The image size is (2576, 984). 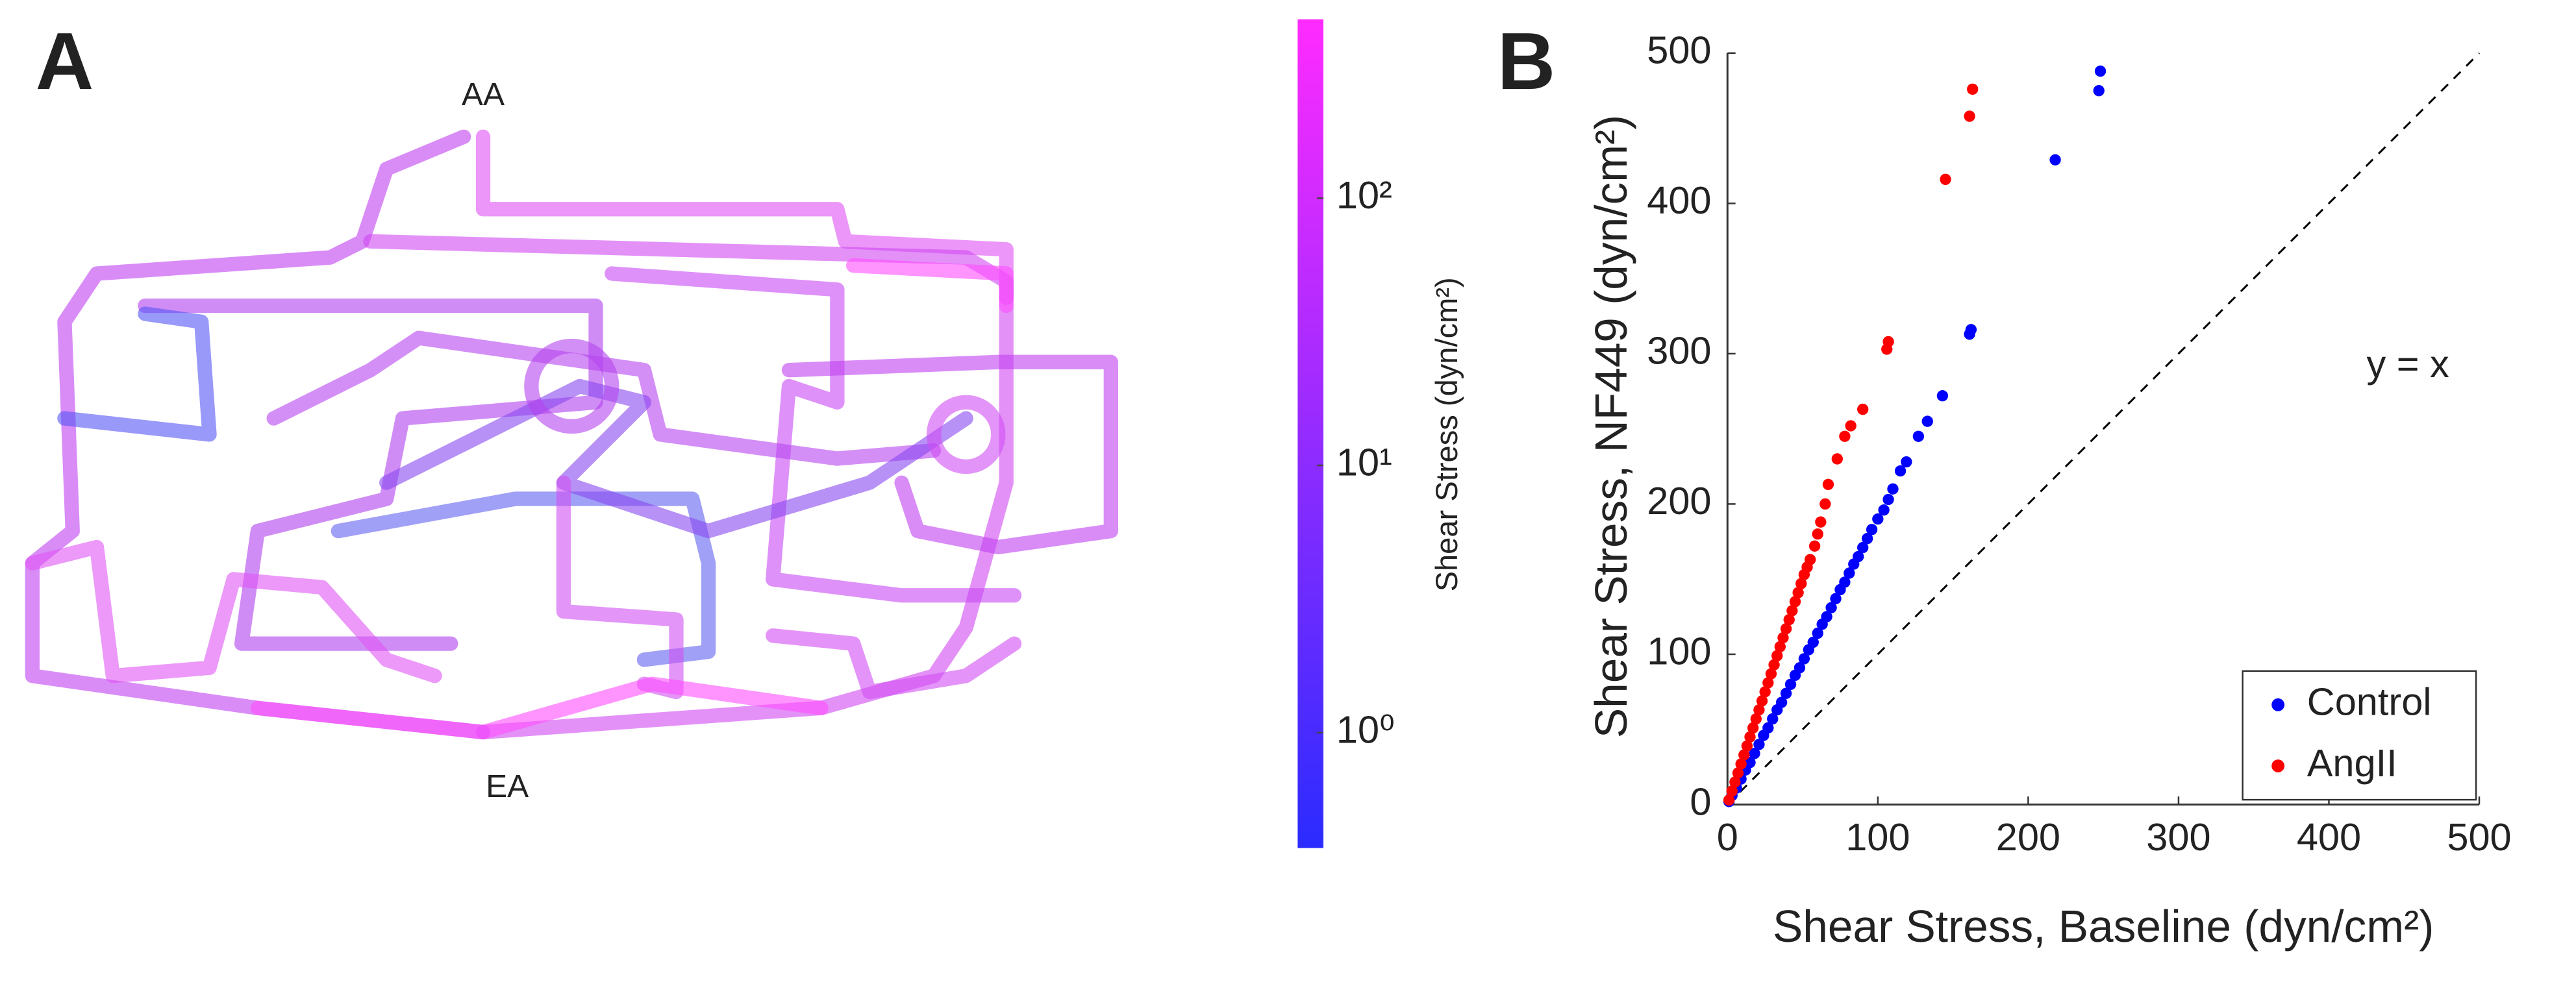 What do you see at coordinates (2178, 837) in the screenshot?
I see `x-tick-label: 300` at bounding box center [2178, 837].